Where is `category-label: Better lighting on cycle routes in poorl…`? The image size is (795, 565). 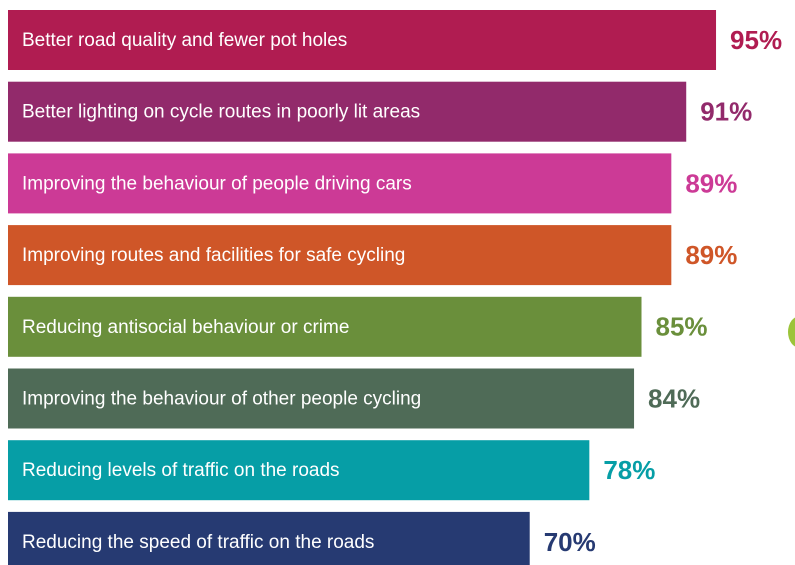
category-label: Better lighting on cycle routes in poorl… is located at coordinates (221, 112).